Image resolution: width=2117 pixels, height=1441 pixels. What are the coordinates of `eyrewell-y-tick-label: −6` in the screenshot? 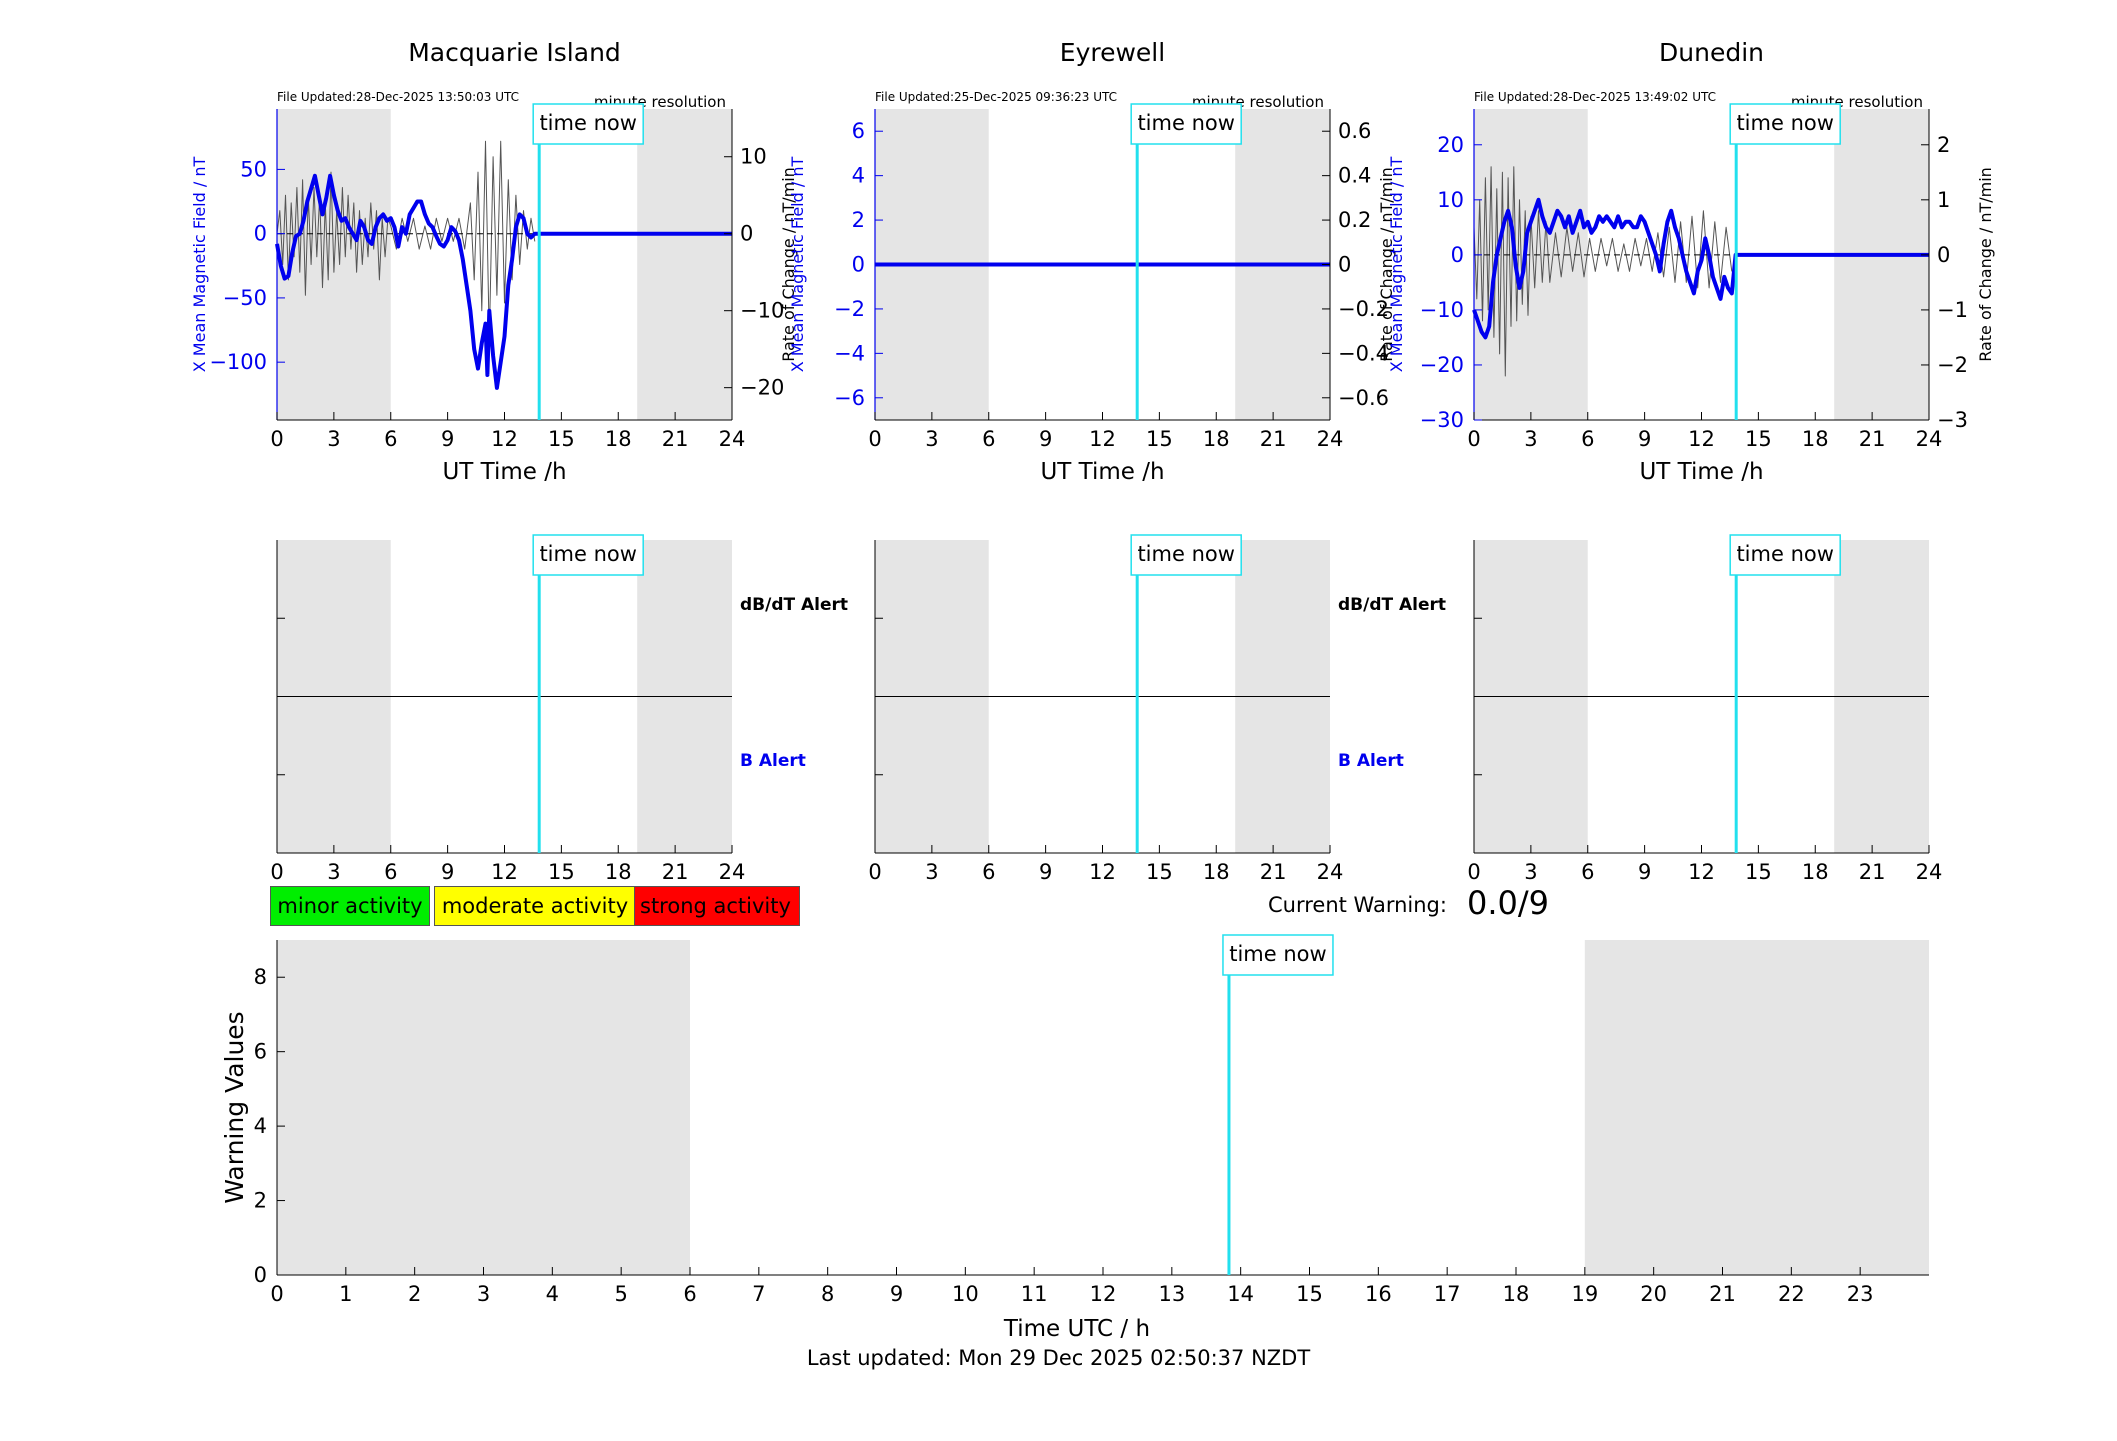 It's located at (849, 398).